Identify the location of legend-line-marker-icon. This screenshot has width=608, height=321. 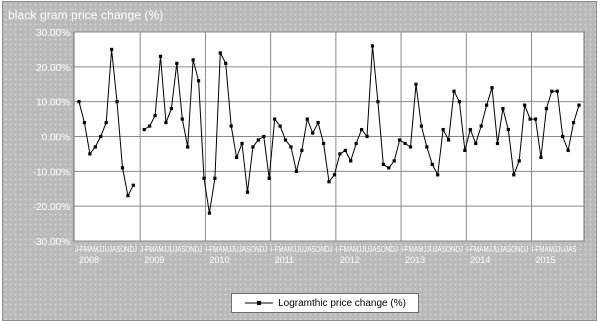
(259, 303).